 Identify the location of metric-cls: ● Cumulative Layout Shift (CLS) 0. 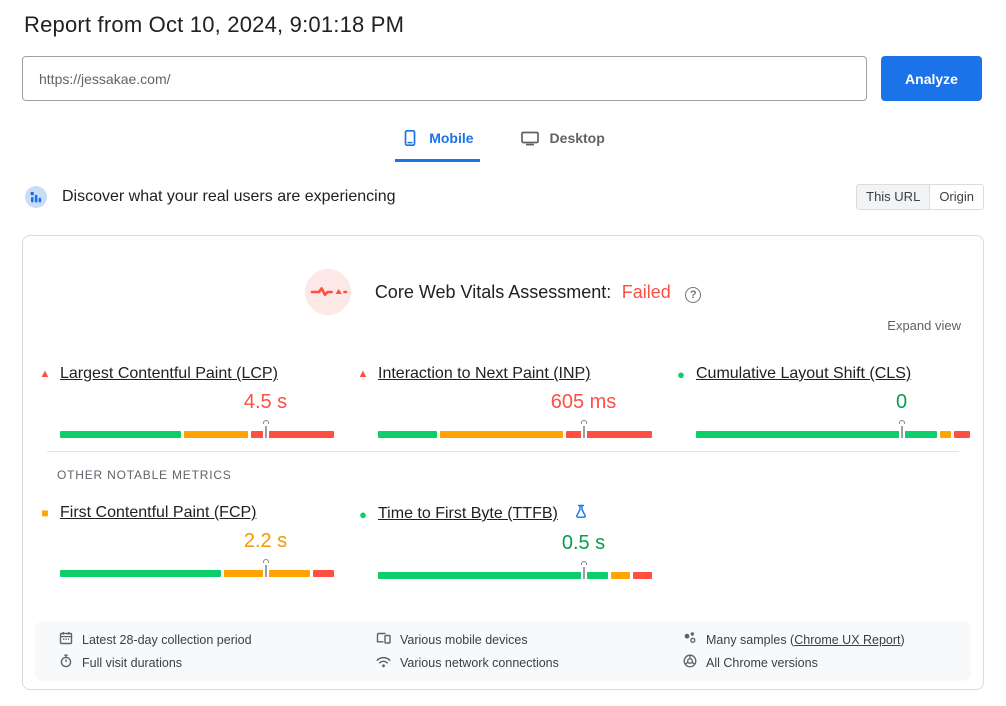
(822, 405).